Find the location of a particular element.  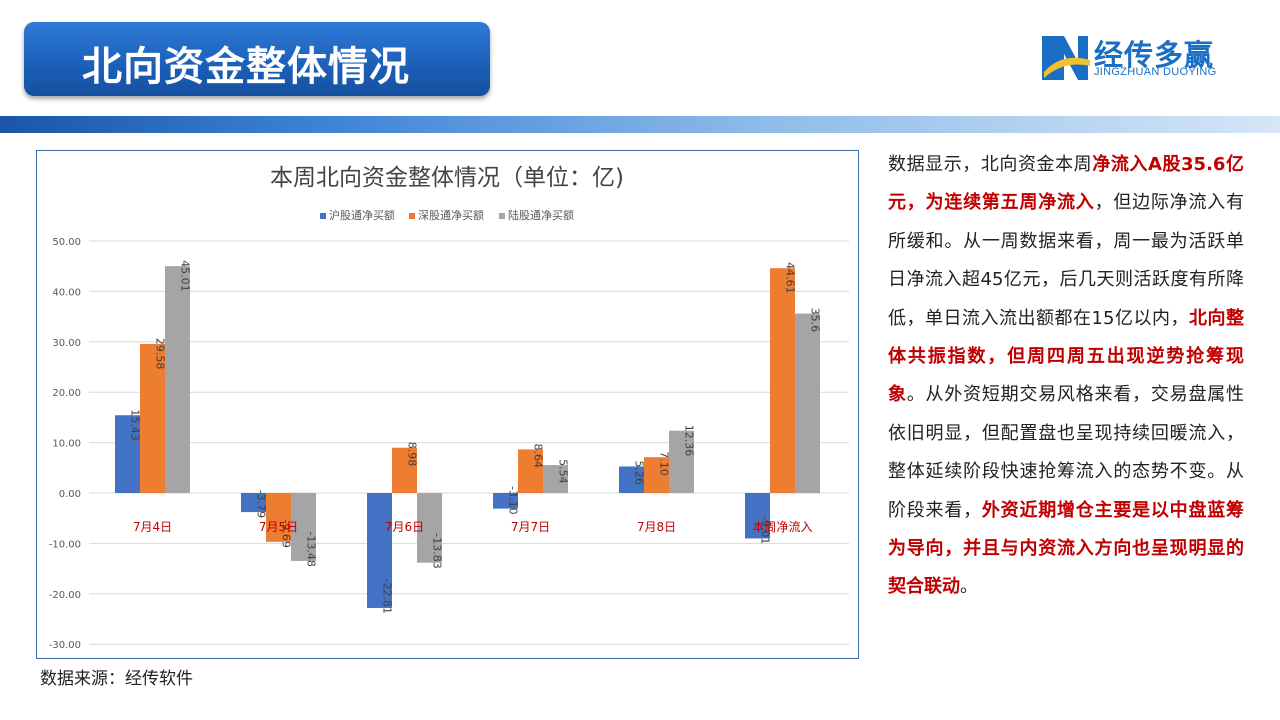

data-label: 7.10 is located at coordinates (664, 463).